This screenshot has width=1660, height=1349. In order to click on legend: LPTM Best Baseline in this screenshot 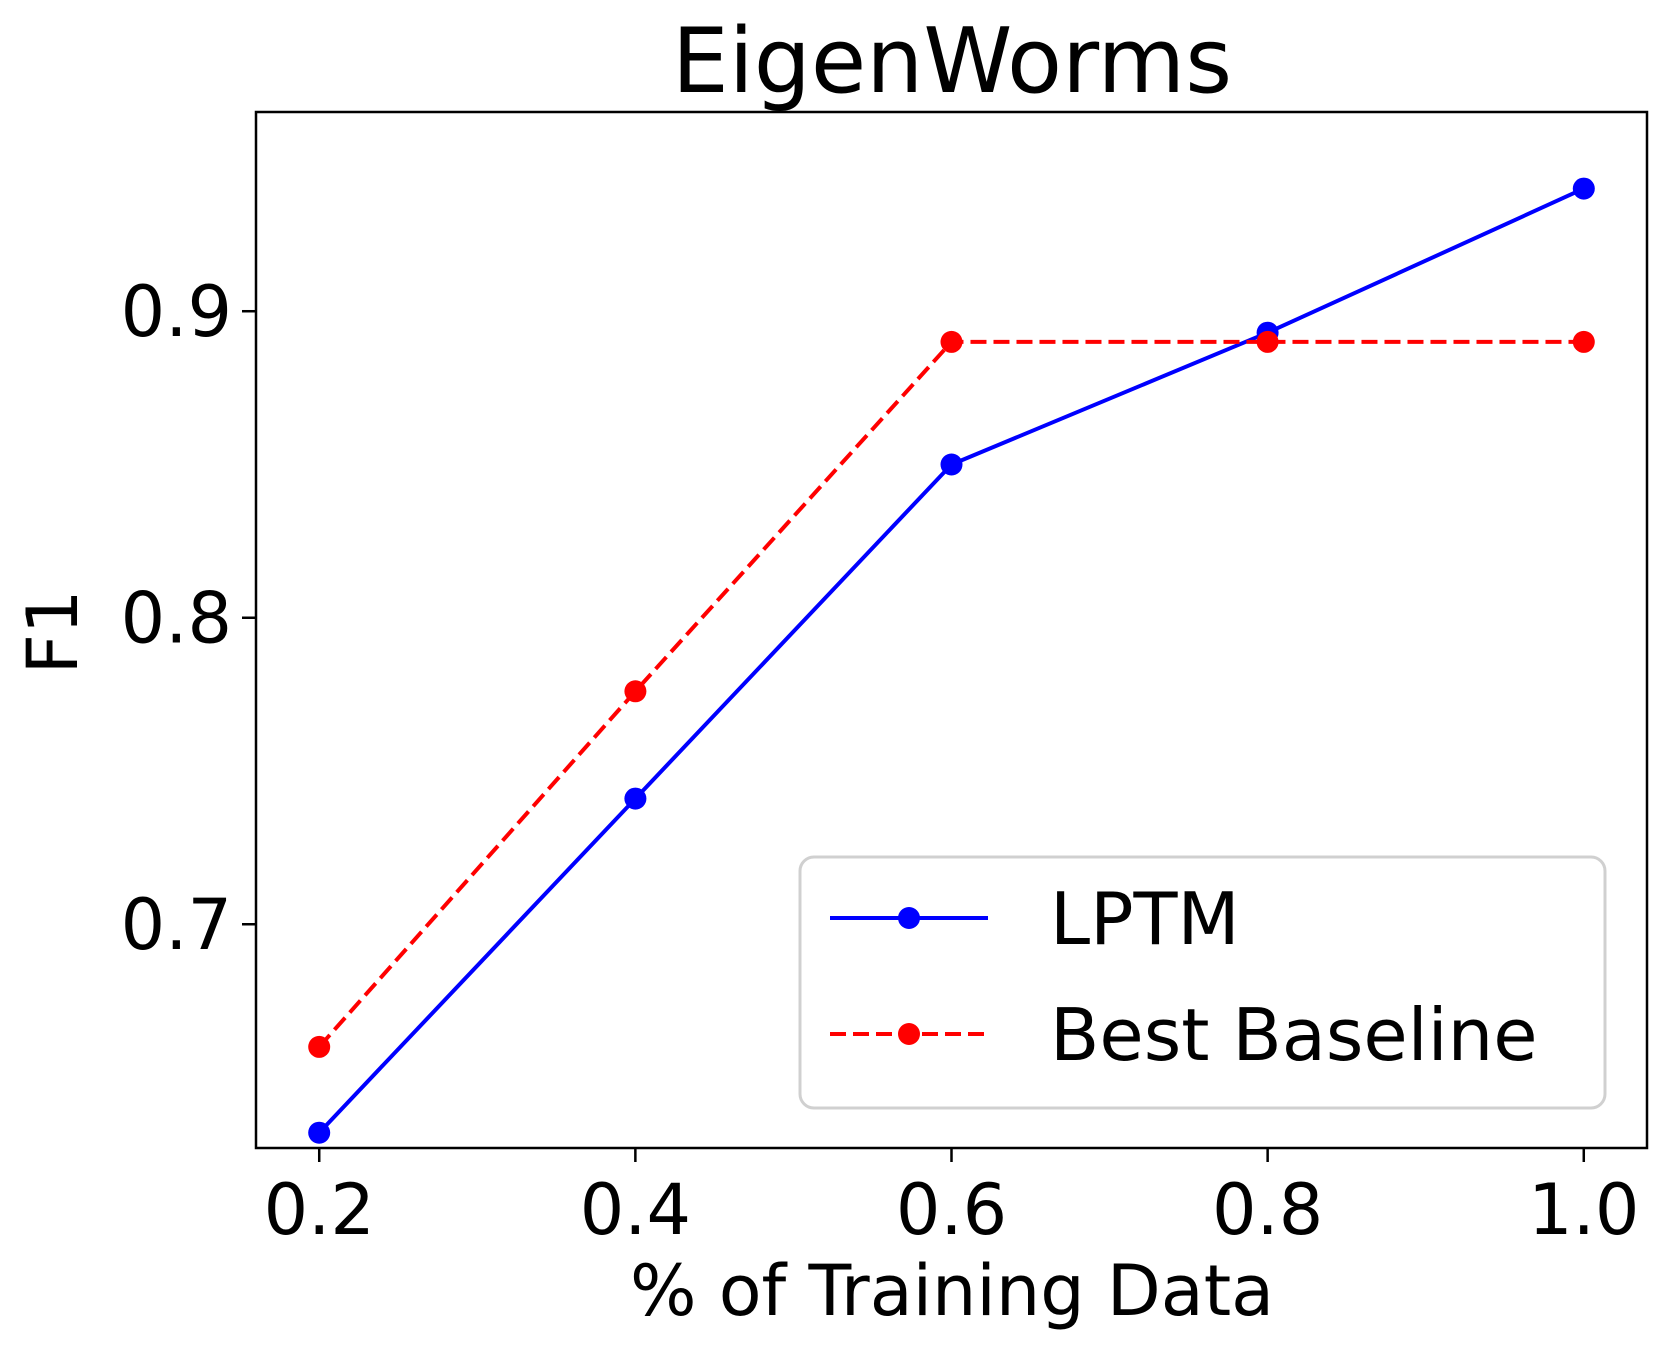, I will do `click(1202, 982)`.